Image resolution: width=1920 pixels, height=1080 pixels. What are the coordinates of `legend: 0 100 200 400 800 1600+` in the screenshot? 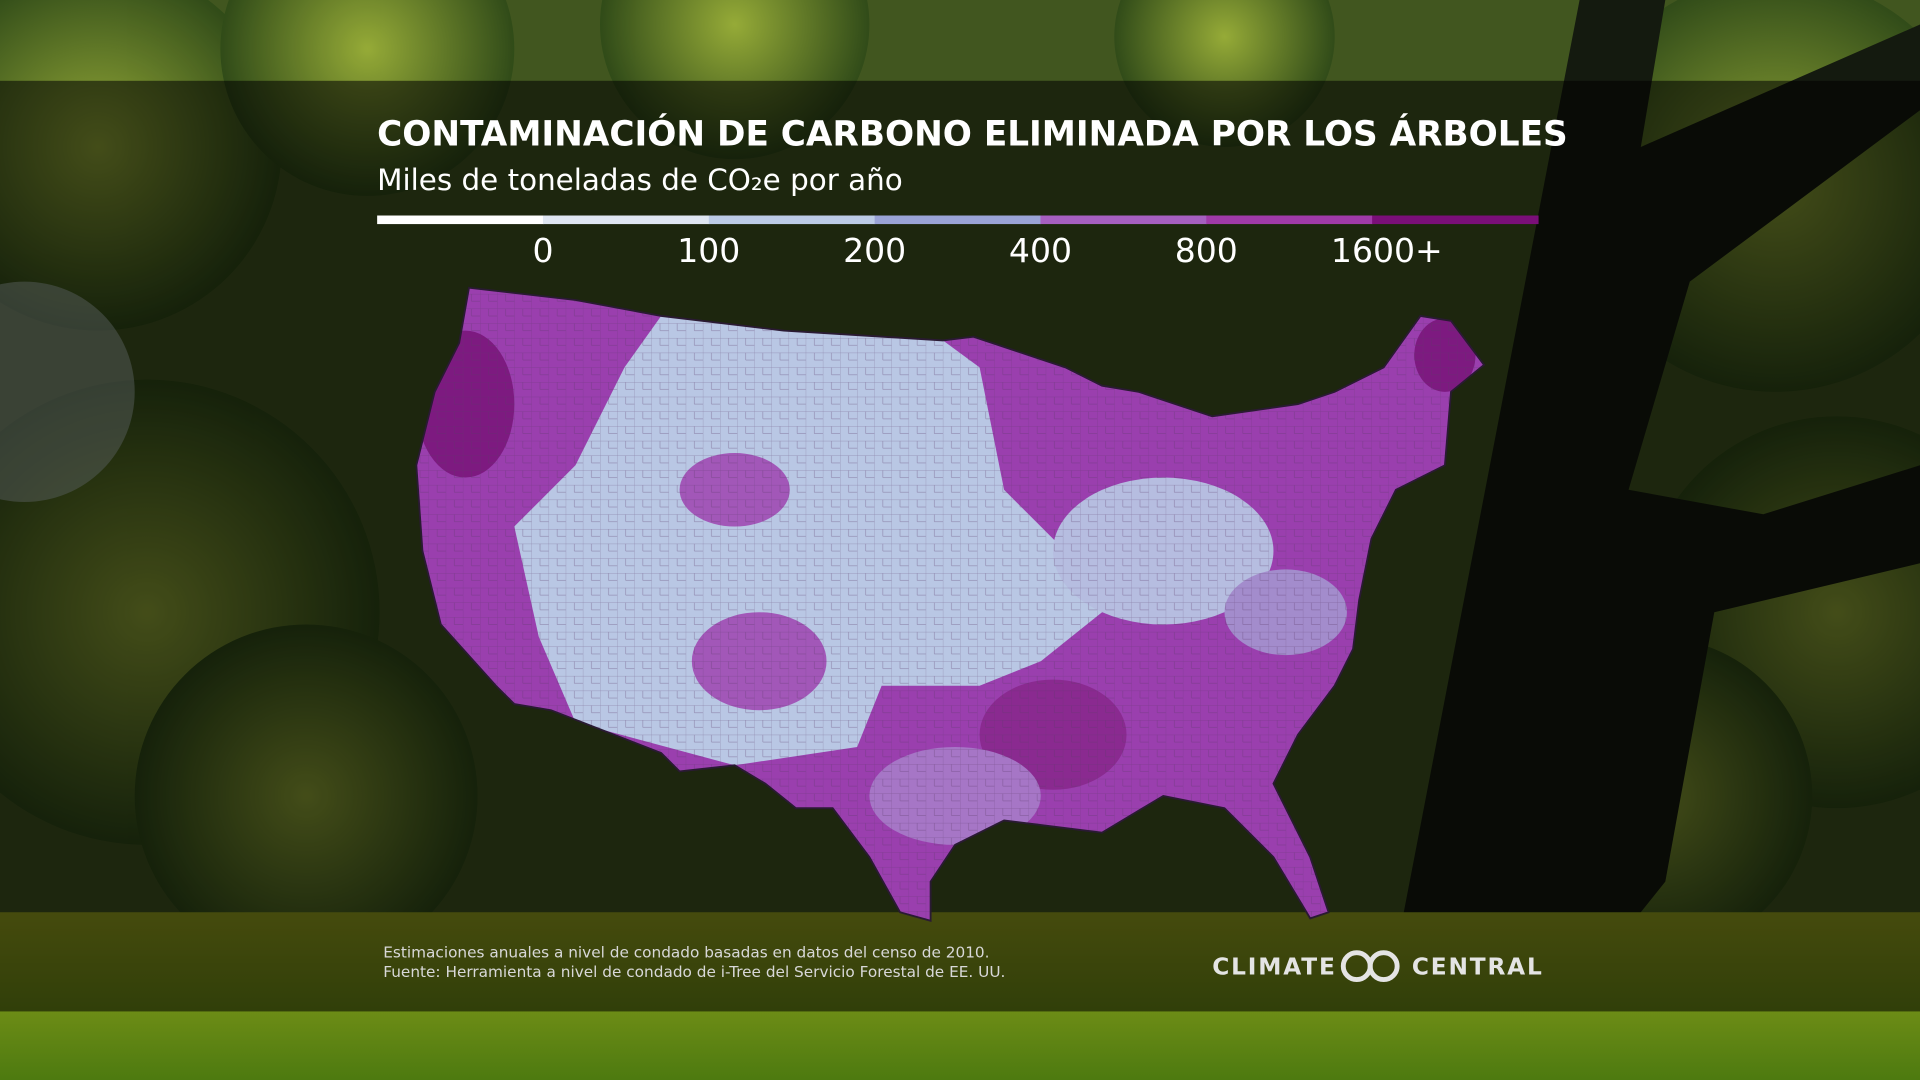 It's located at (958, 242).